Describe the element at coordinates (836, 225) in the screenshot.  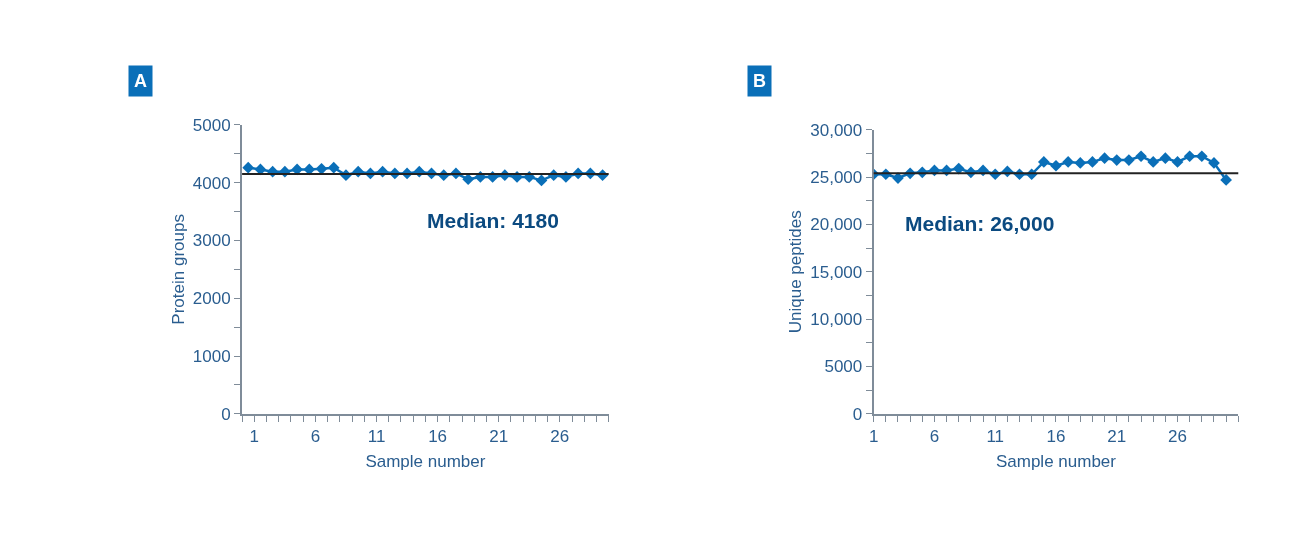
I see `y-tick-label: 20,000` at that location.